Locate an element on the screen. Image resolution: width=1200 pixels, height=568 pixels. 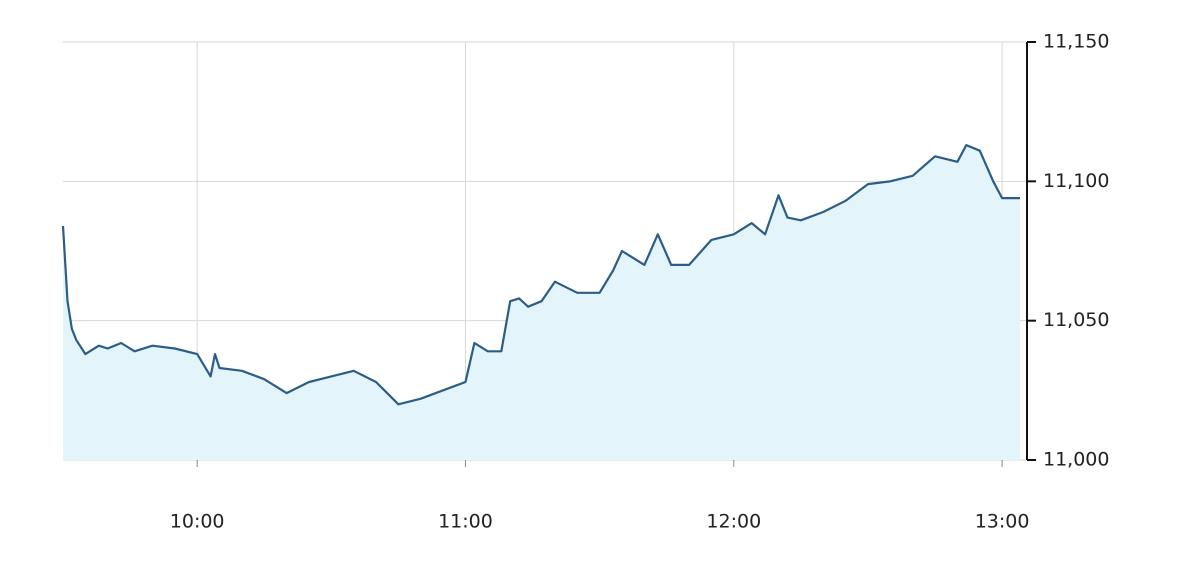
y-tick-label: 11,150 is located at coordinates (1076, 42).